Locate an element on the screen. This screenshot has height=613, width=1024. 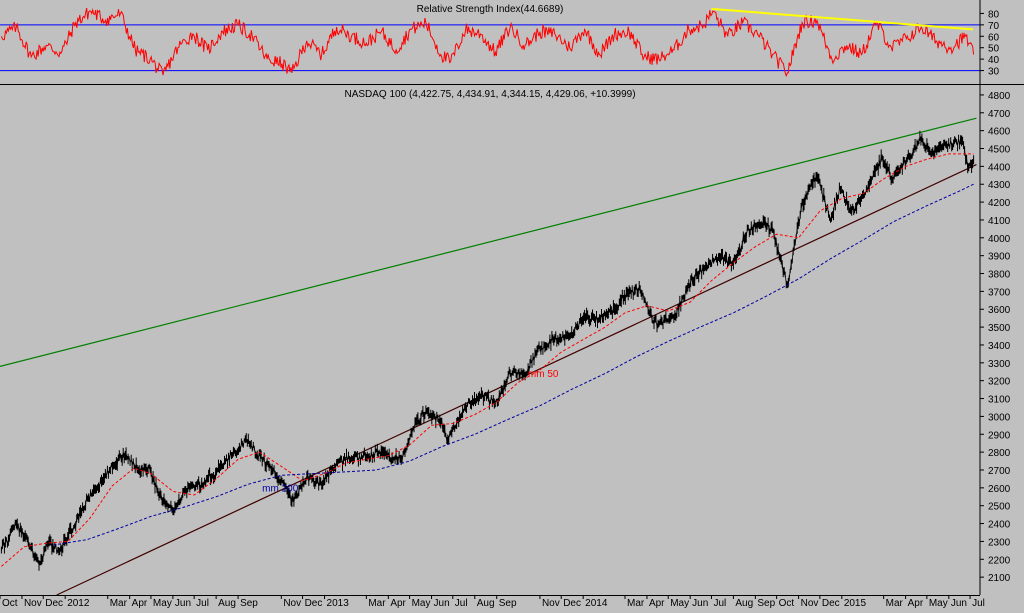
rsi-y-tick-label: 60 is located at coordinates (994, 37).